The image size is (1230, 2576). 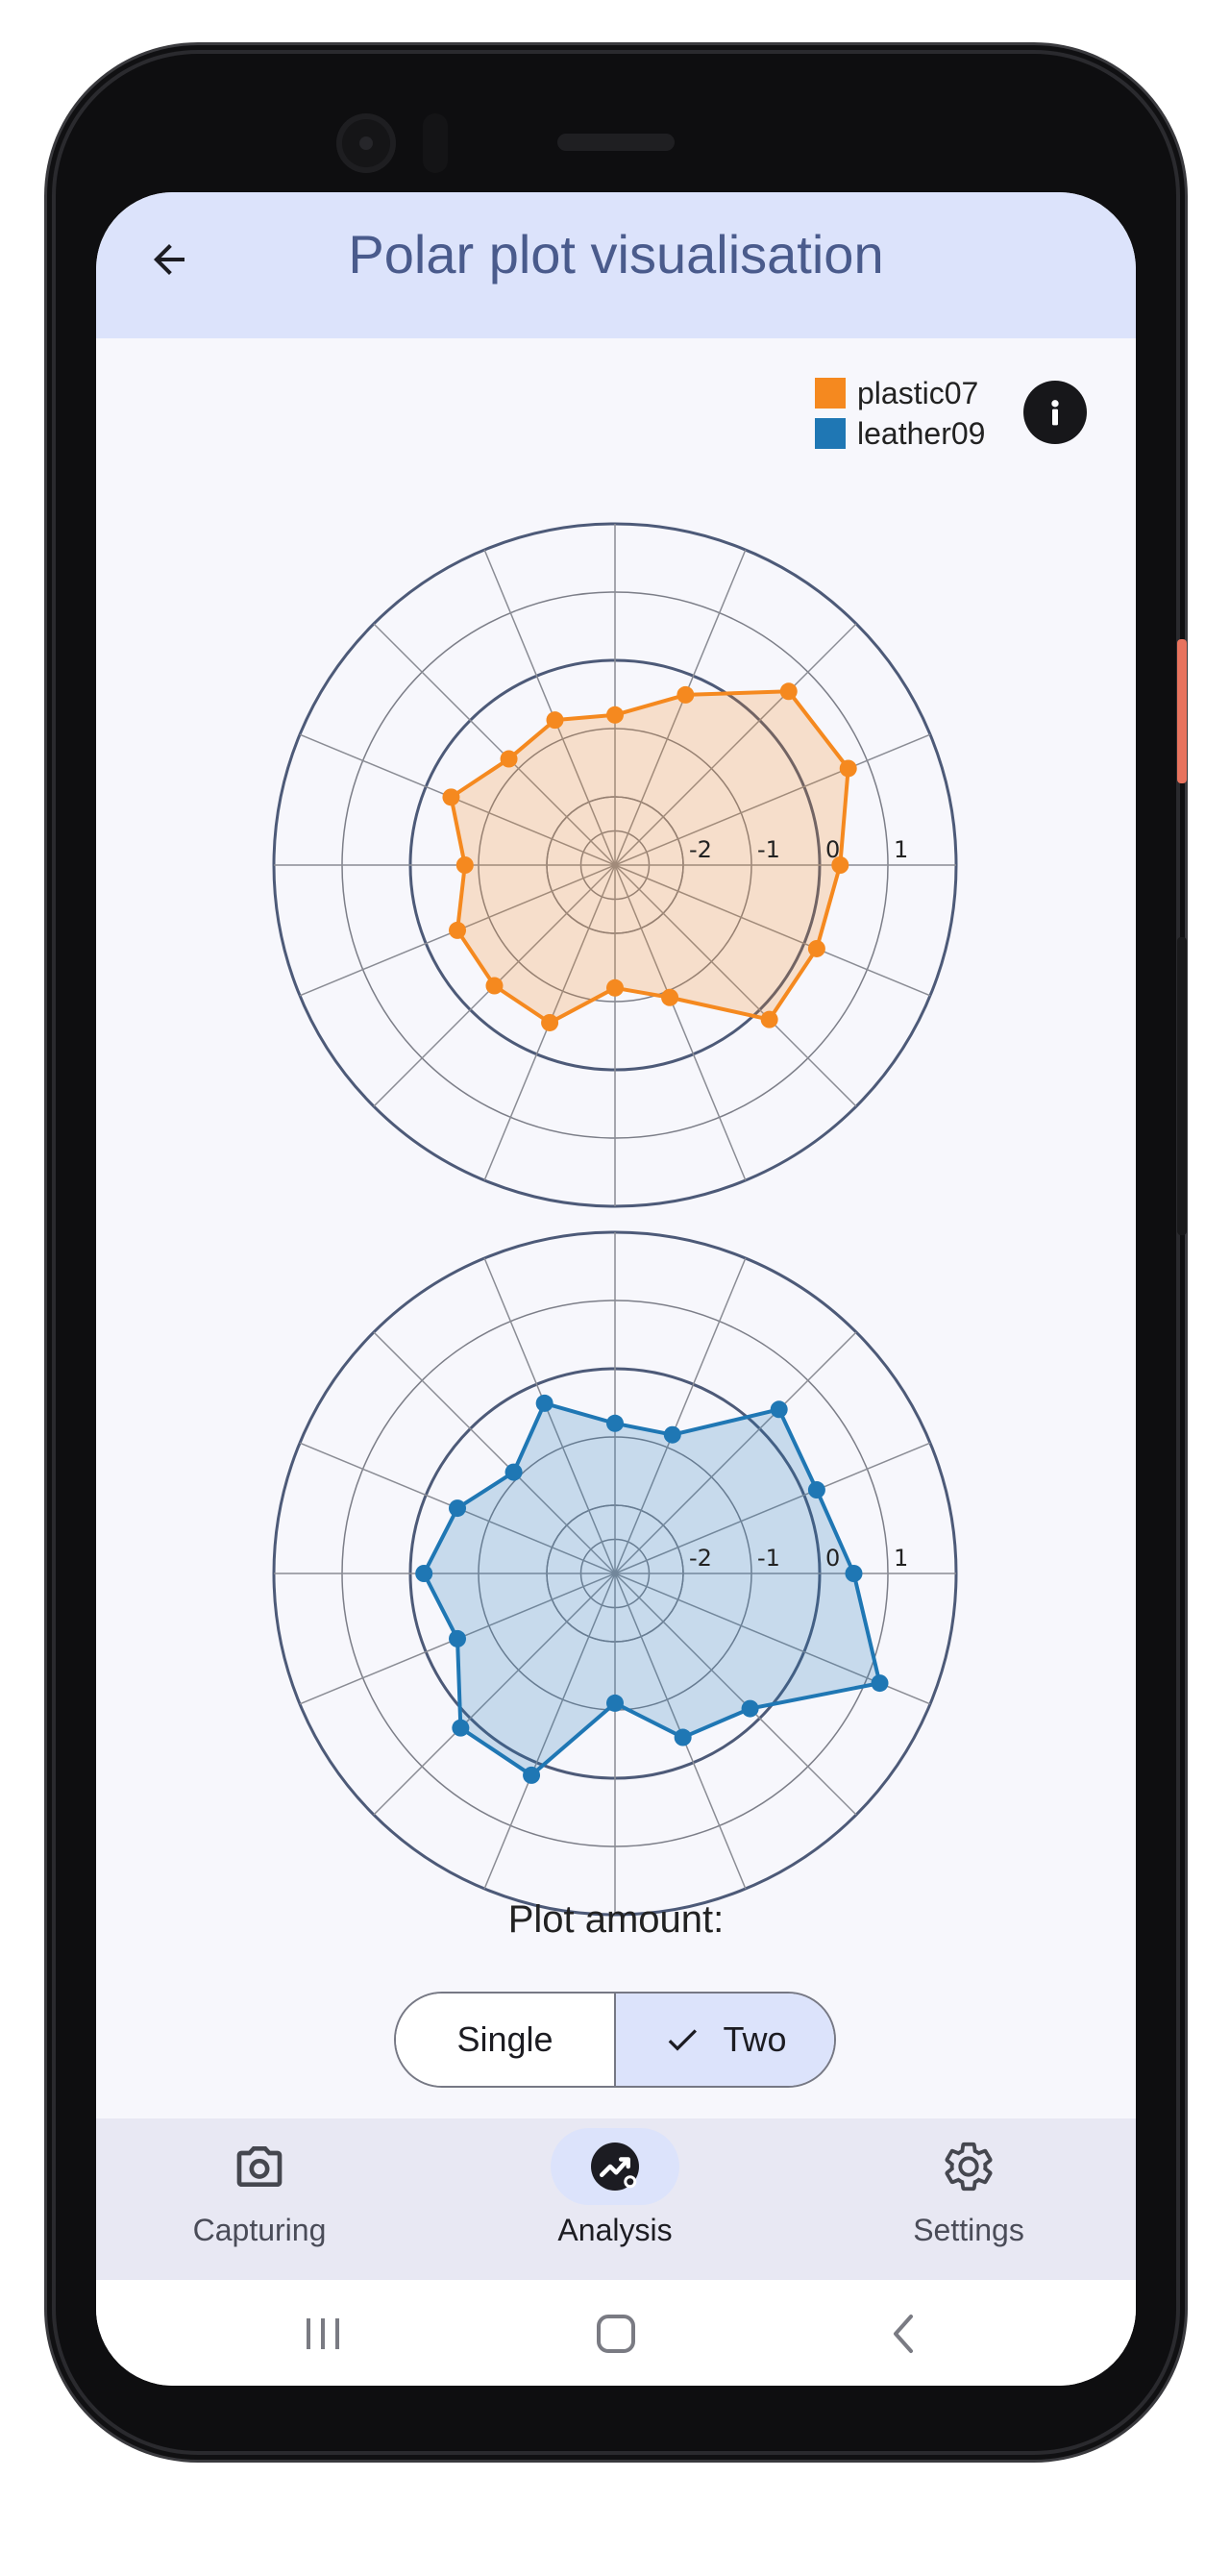 I want to click on back-icon, so click(x=904, y=2334).